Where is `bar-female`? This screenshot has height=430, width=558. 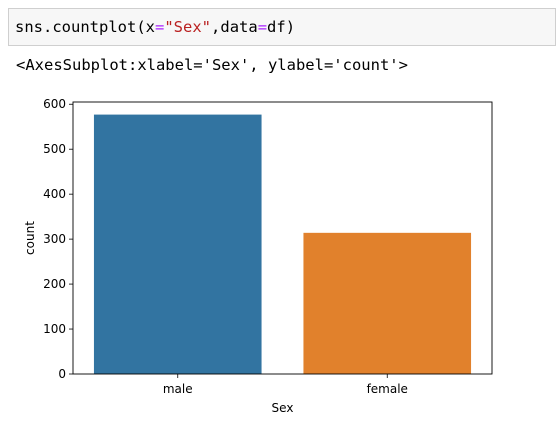
bar-female is located at coordinates (387, 303).